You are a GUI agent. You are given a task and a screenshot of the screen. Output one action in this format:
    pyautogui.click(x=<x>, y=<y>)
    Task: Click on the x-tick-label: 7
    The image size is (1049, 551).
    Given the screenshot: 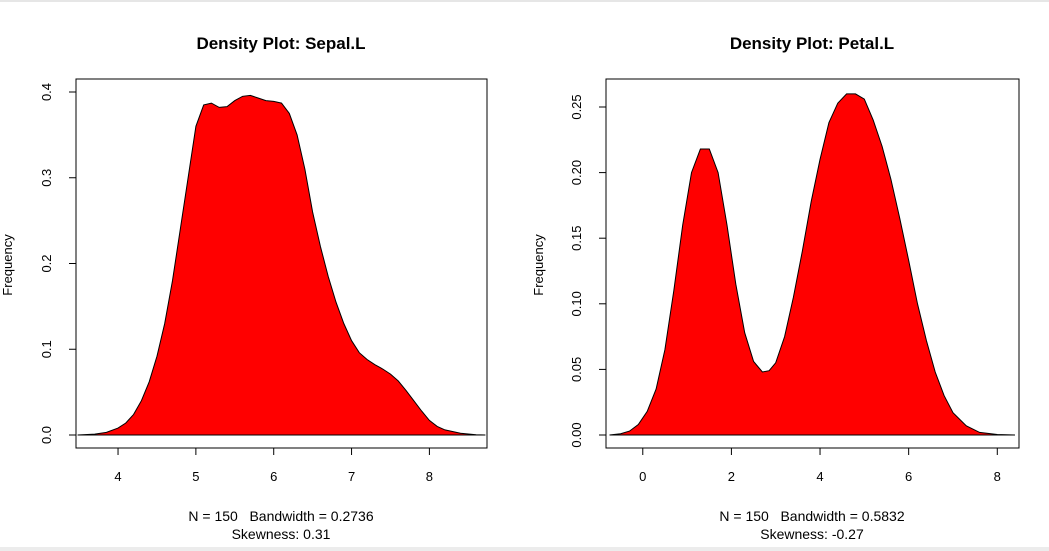 What is the action you would take?
    pyautogui.click(x=351, y=476)
    